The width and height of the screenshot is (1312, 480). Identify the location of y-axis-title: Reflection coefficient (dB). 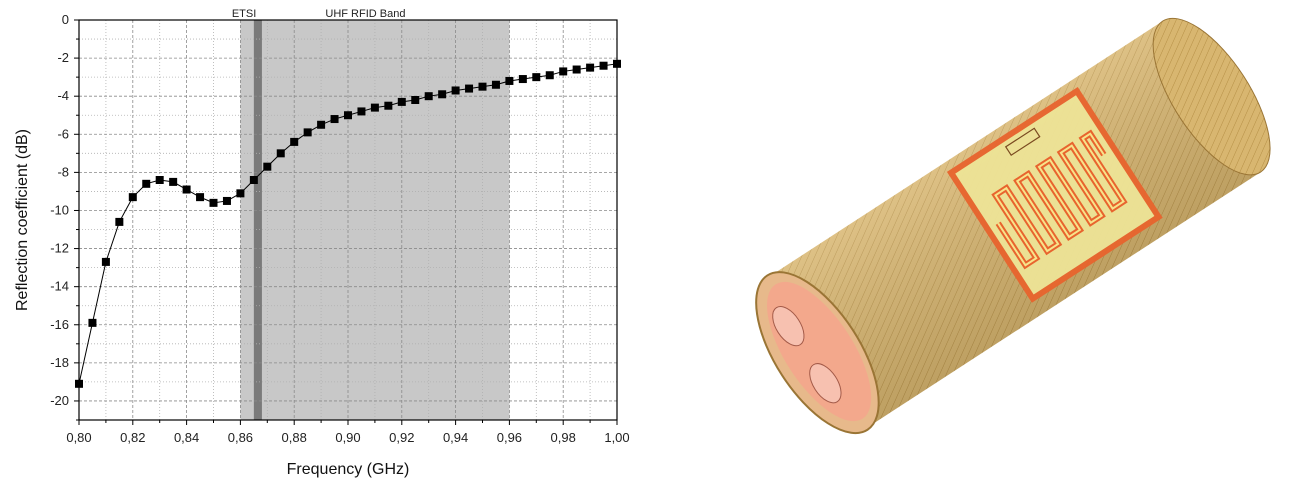
(22, 220).